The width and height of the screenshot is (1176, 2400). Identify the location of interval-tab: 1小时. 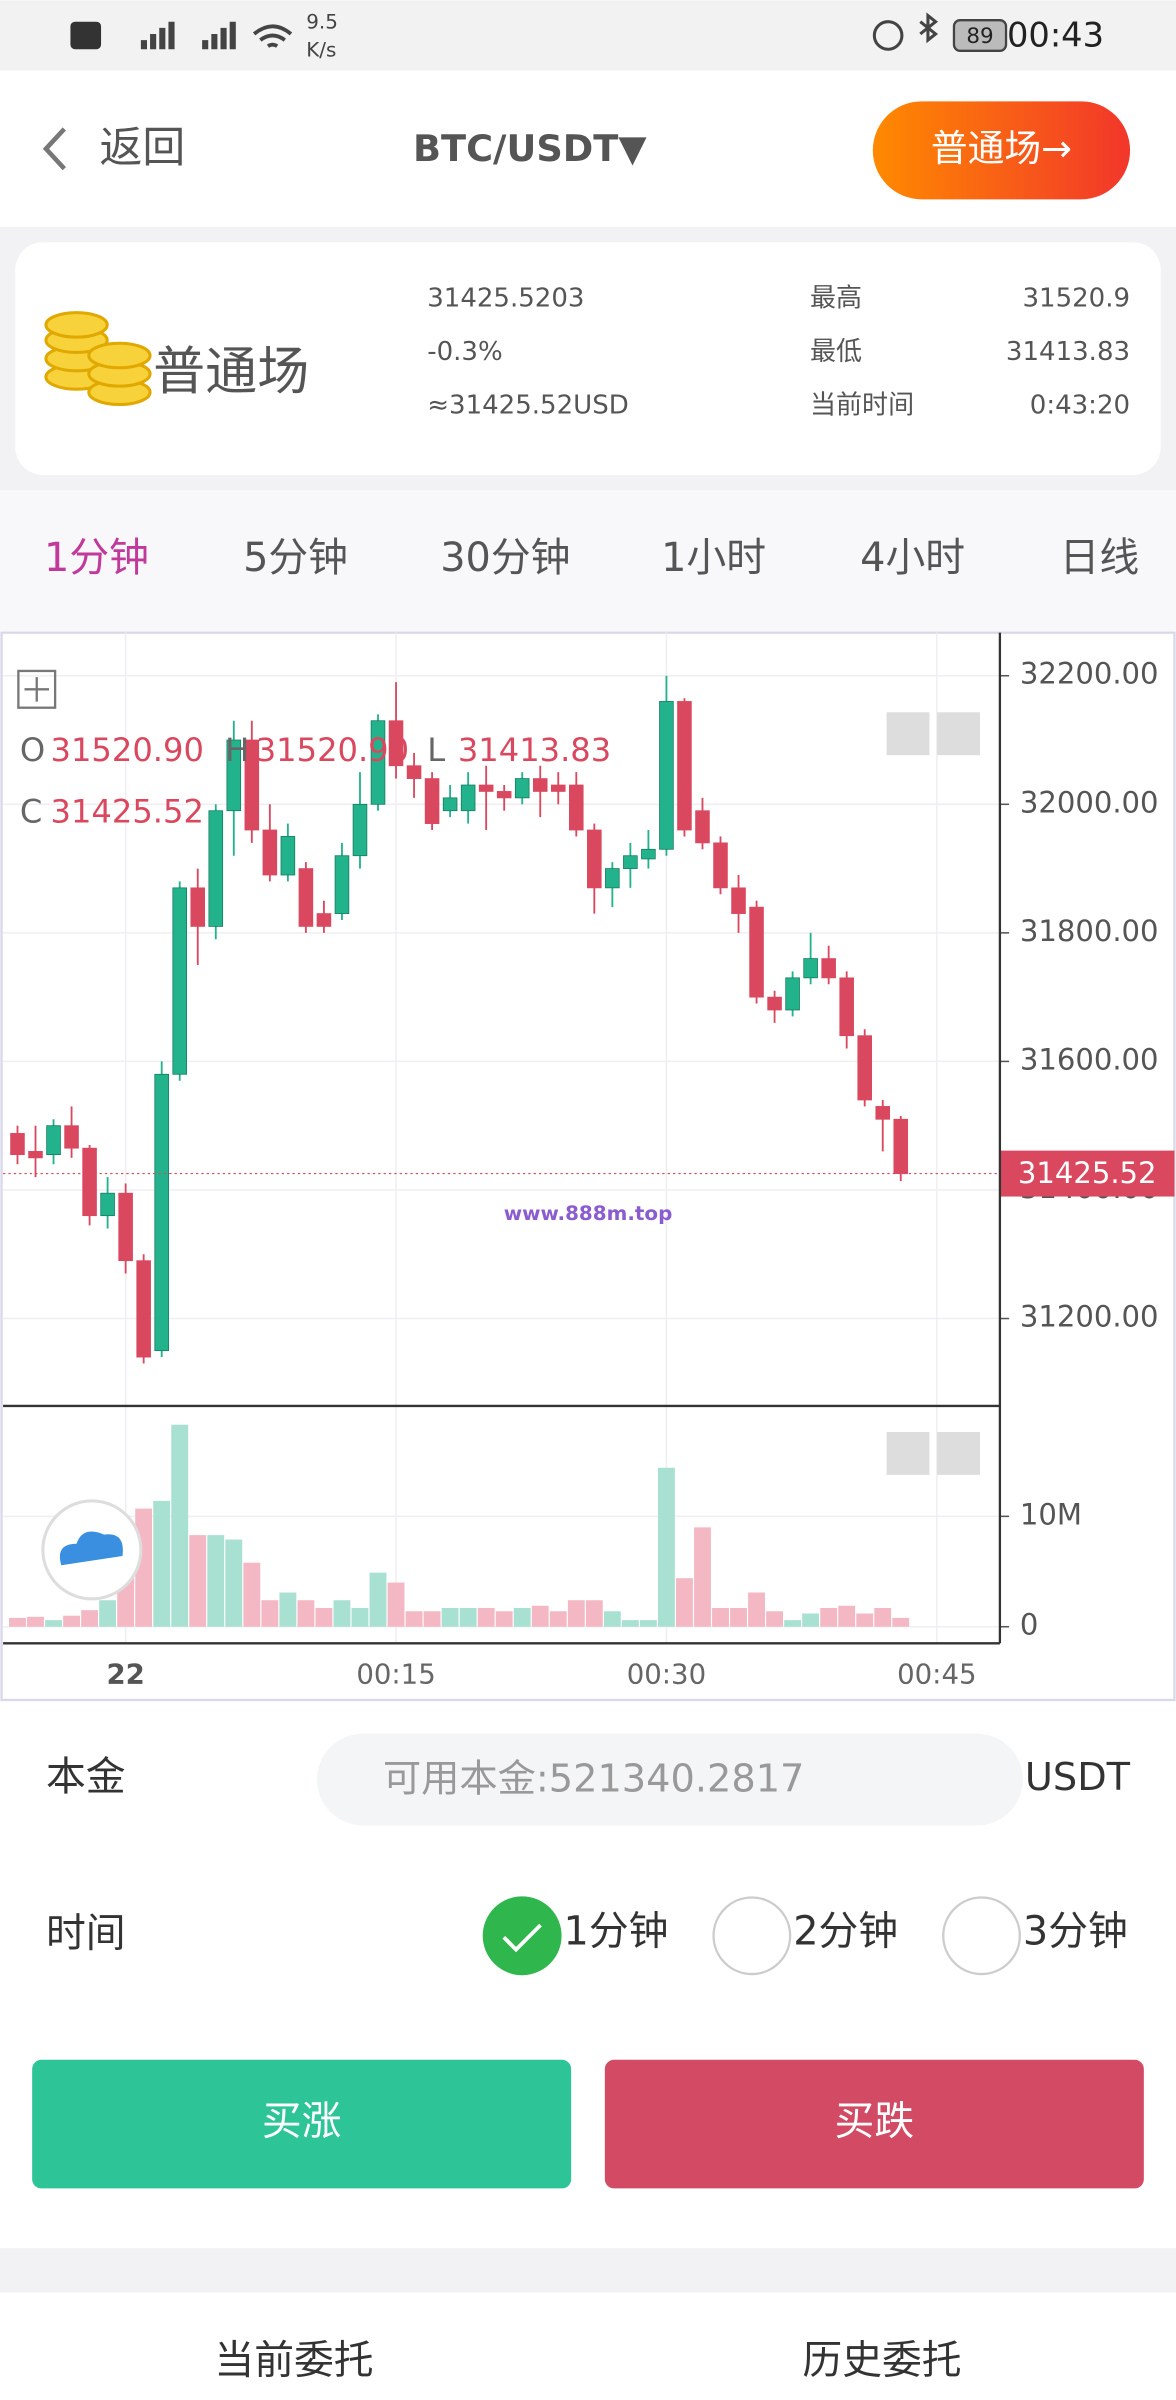
(713, 558).